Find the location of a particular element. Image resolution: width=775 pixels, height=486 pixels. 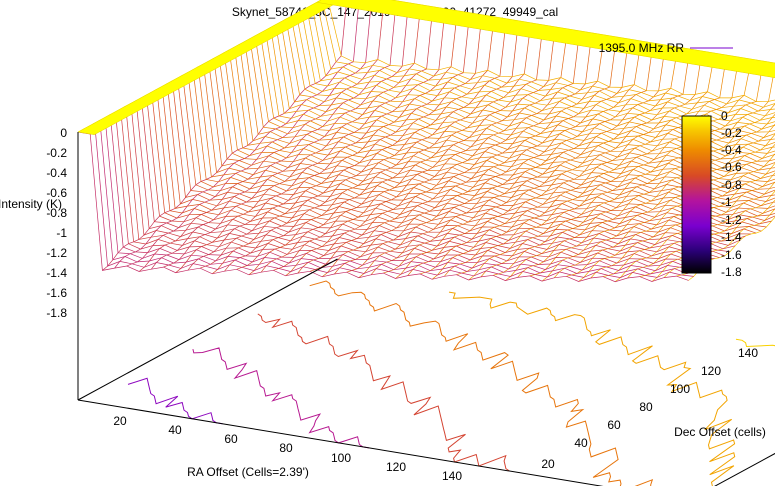

colorbar-tick: -0.8 is located at coordinates (731, 185).